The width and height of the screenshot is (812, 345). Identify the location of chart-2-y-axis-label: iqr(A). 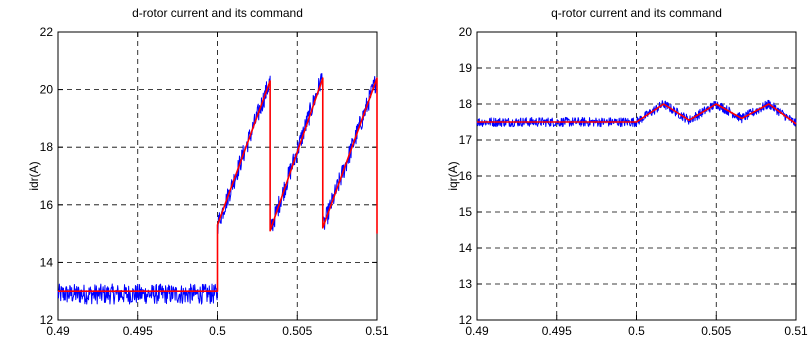
(453, 175).